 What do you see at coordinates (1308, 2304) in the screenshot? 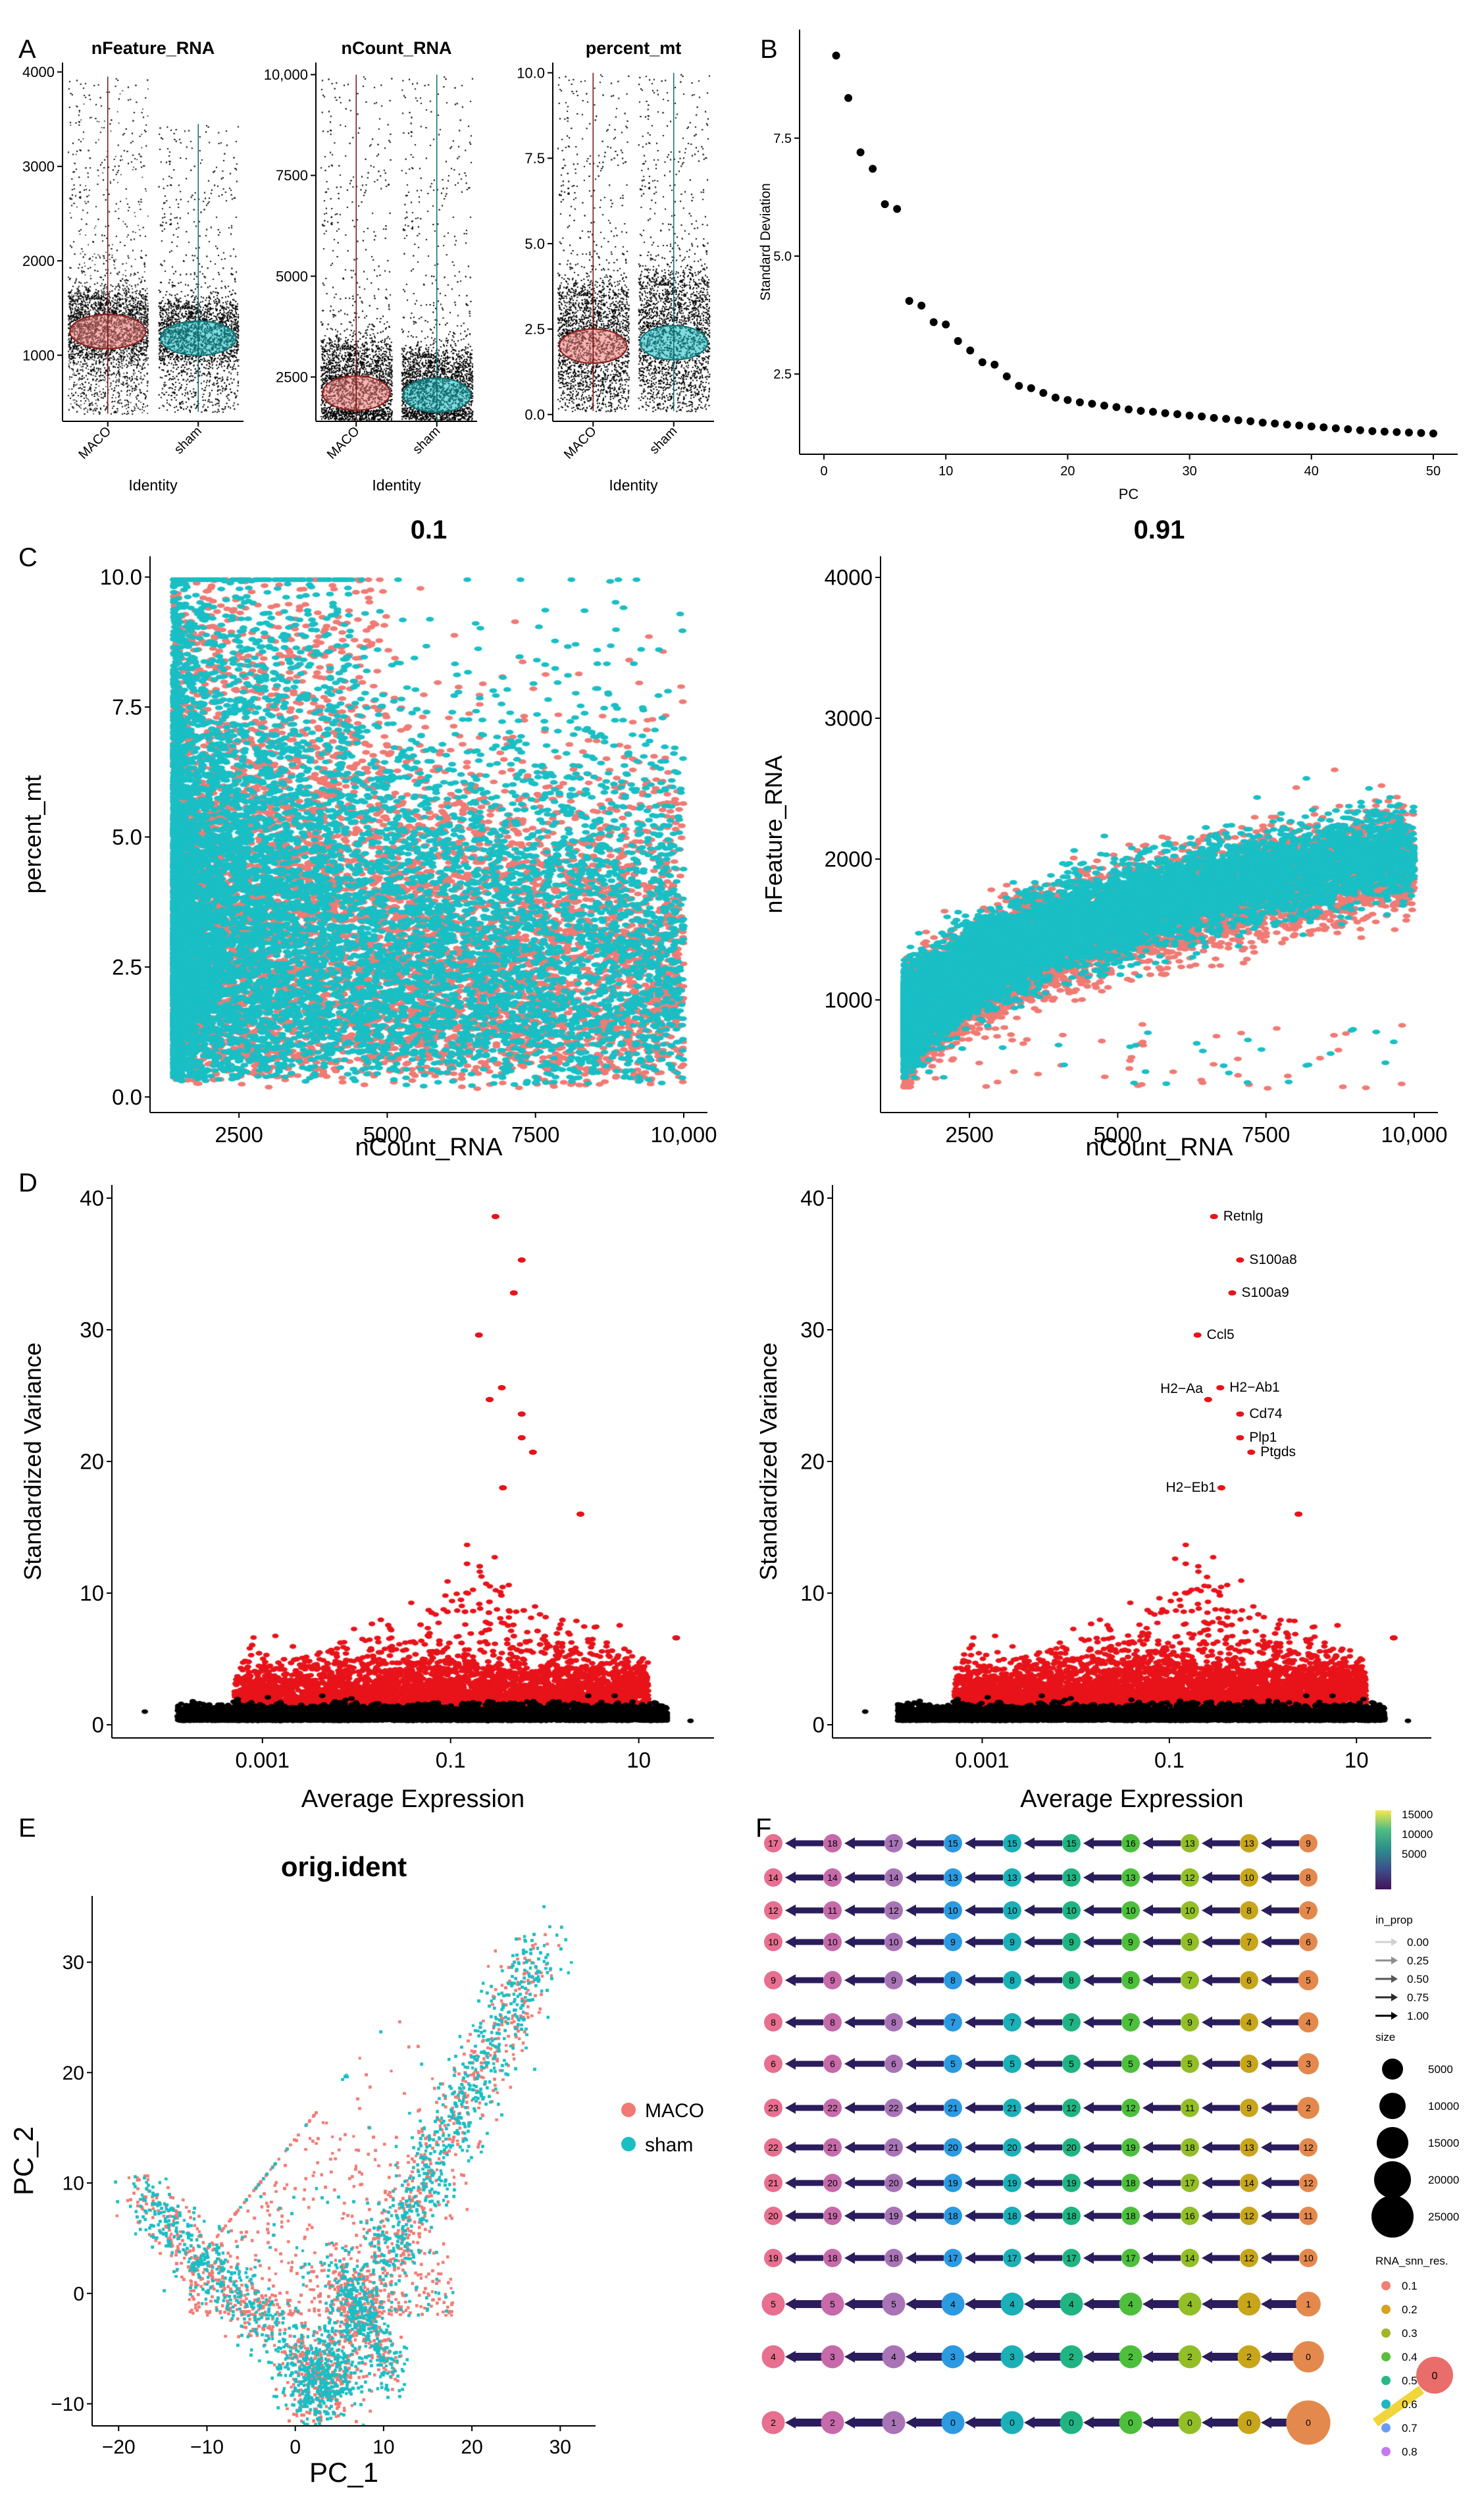
I see `clustree-node-label: 1` at bounding box center [1308, 2304].